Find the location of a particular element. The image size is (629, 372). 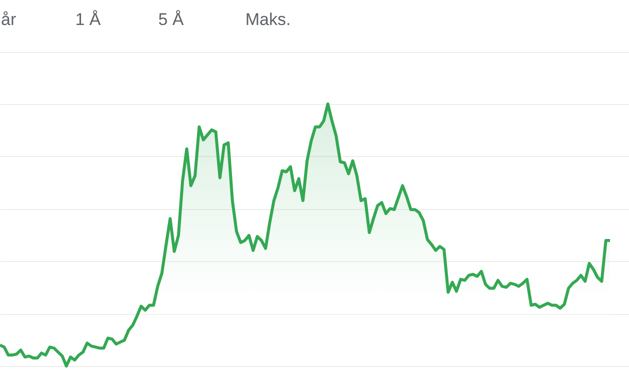

text: år is located at coordinates (8, 19).